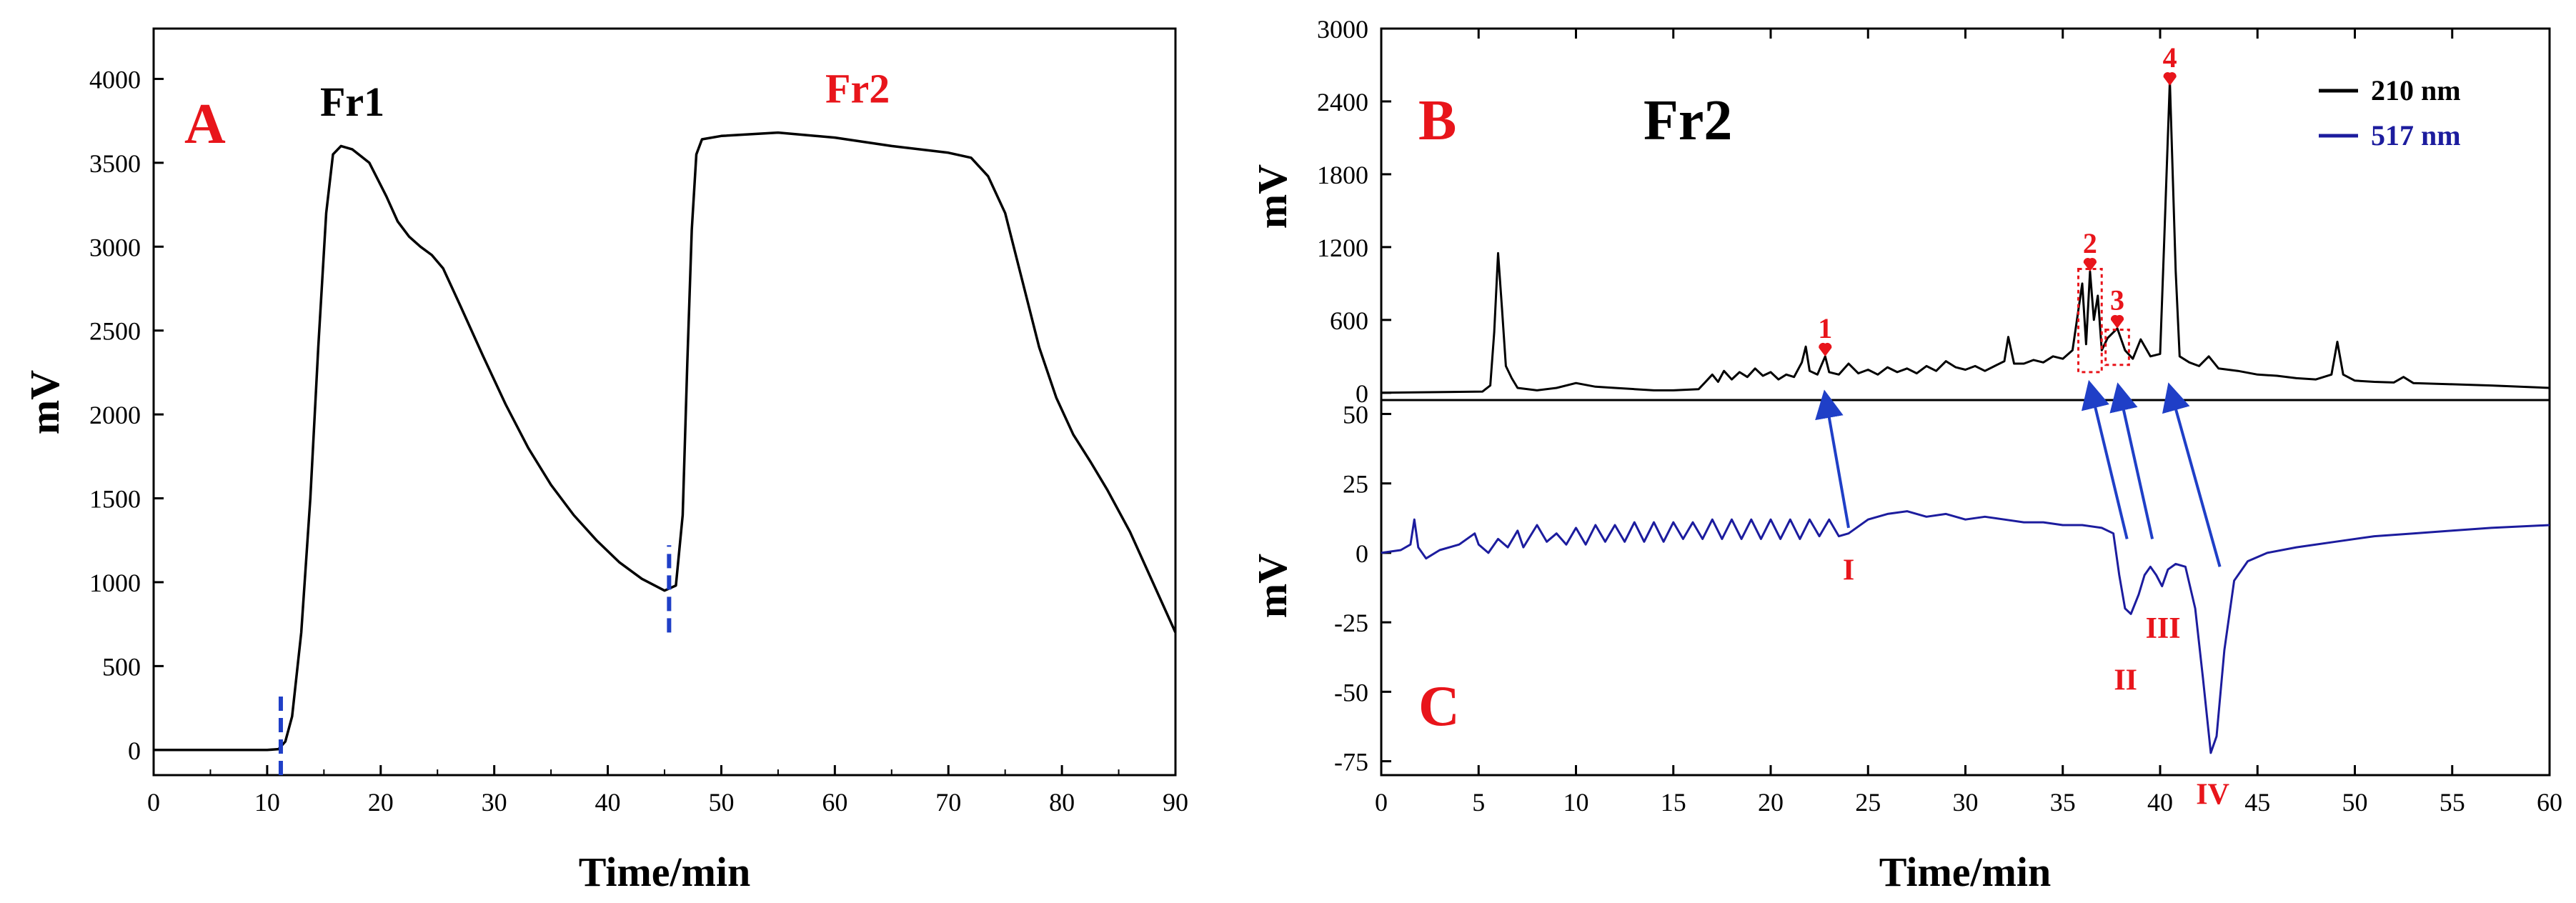 This screenshot has height=903, width=2576. I want to click on a-x-tick-label: 50, so click(721, 802).